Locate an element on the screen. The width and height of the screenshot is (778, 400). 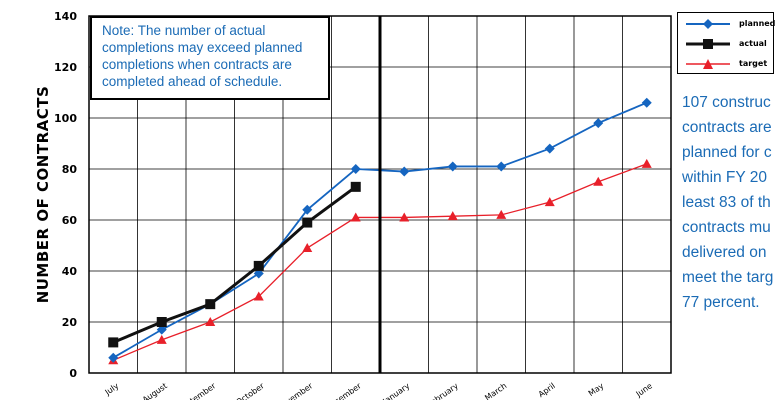
x-tick-label: September is located at coordinates (197, 390).